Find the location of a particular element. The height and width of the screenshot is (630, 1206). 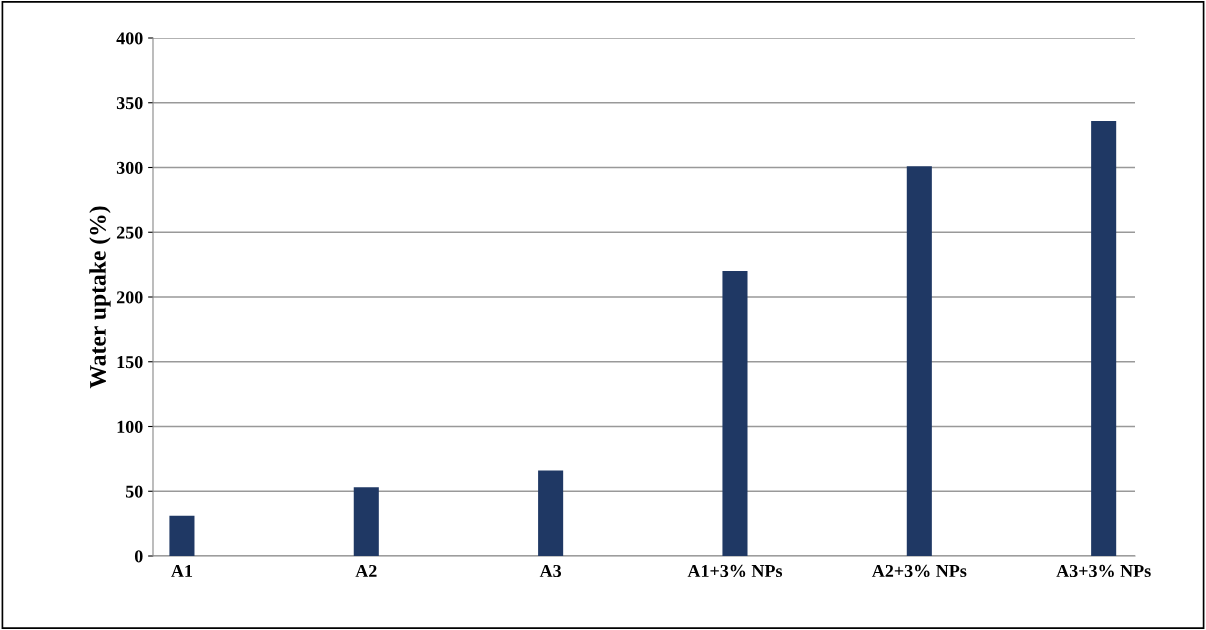

x-tick-label: A1+3% NPs is located at coordinates (735, 571).